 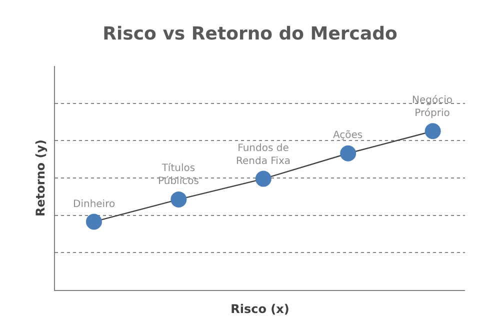 What do you see at coordinates (348, 135) in the screenshot?
I see `annotation: Ações` at bounding box center [348, 135].